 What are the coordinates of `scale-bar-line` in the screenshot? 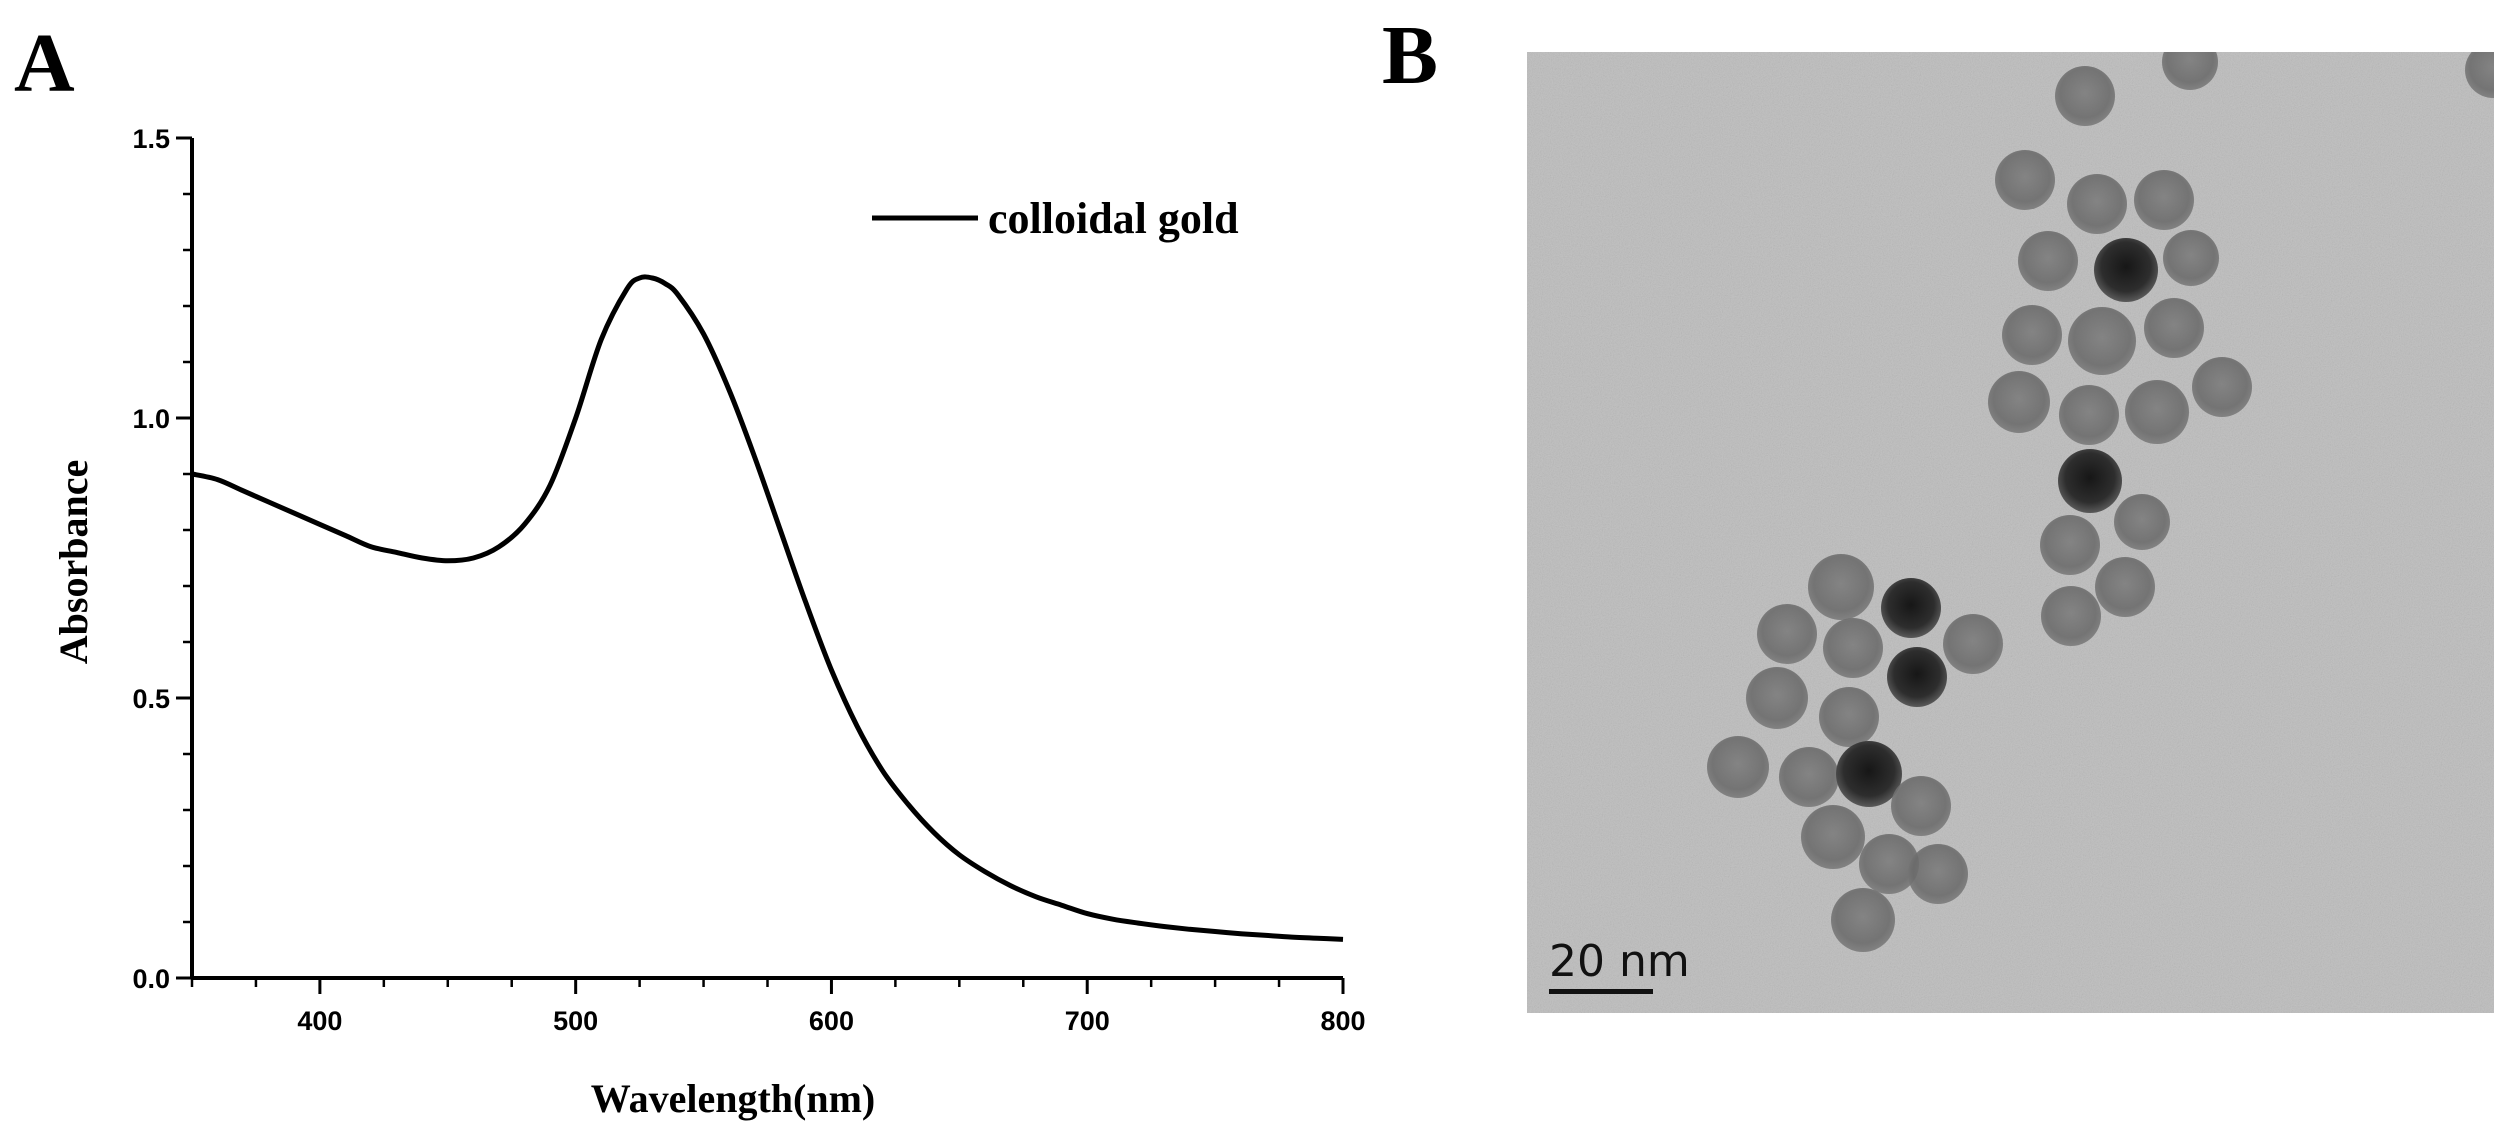 It's located at (1601, 991).